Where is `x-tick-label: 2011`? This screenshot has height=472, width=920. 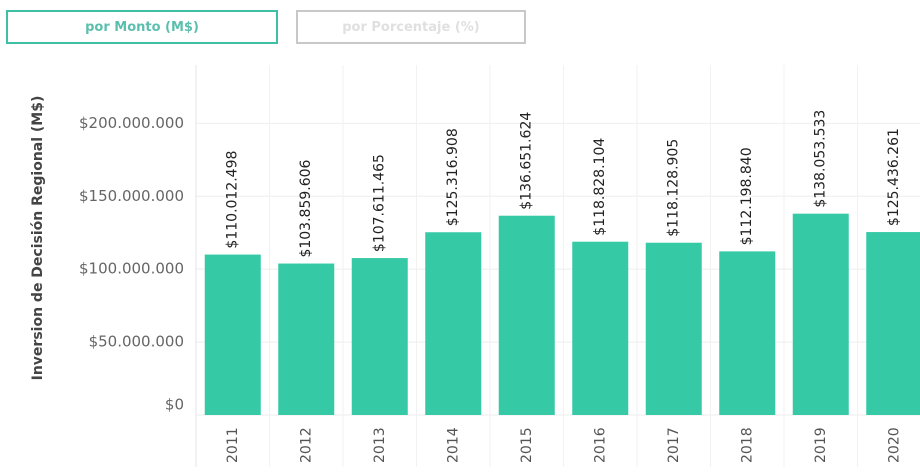
x-tick-label: 2011 is located at coordinates (233, 445).